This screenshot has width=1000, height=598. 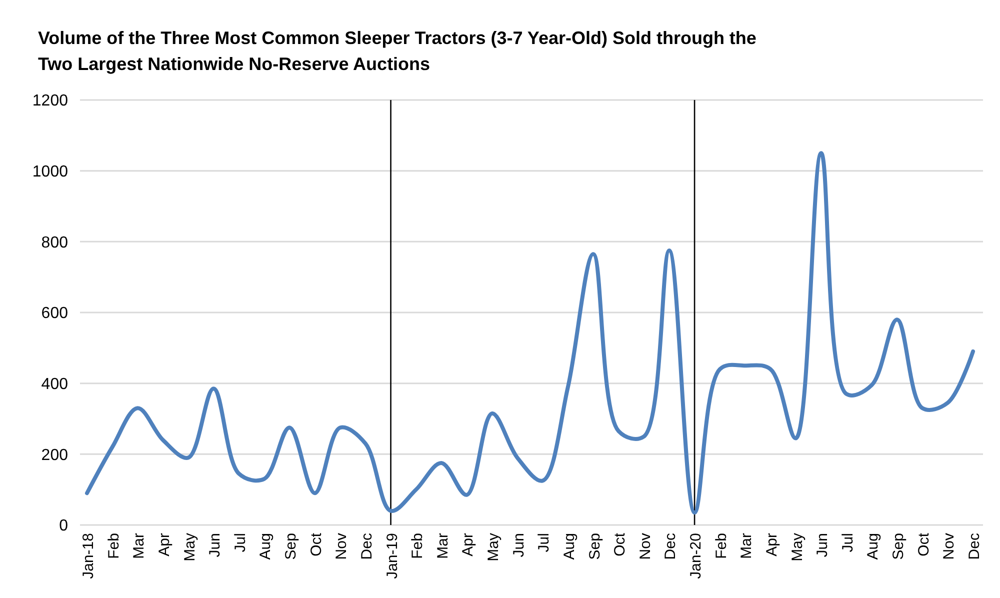 What do you see at coordinates (50, 171) in the screenshot?
I see `y-tick-label: 1000` at bounding box center [50, 171].